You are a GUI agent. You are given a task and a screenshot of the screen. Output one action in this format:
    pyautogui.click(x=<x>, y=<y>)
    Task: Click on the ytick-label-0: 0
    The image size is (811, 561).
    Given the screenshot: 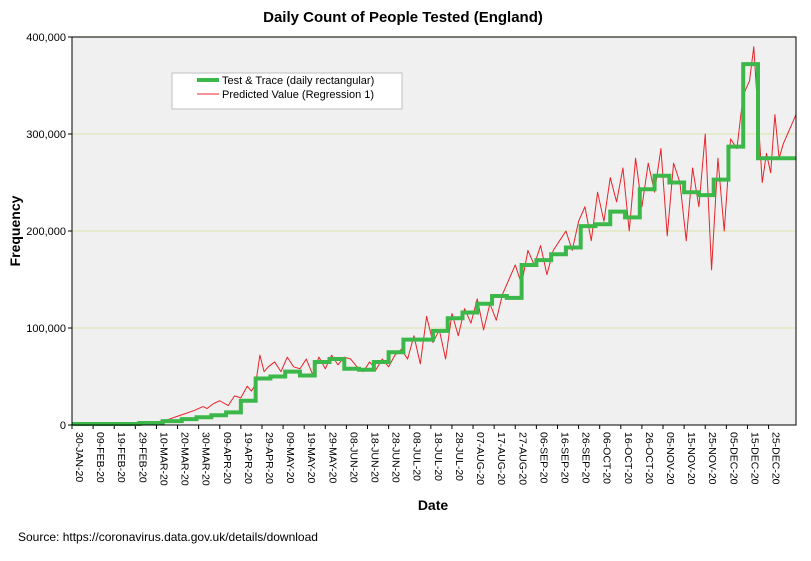 What is the action you would take?
    pyautogui.click(x=63, y=426)
    